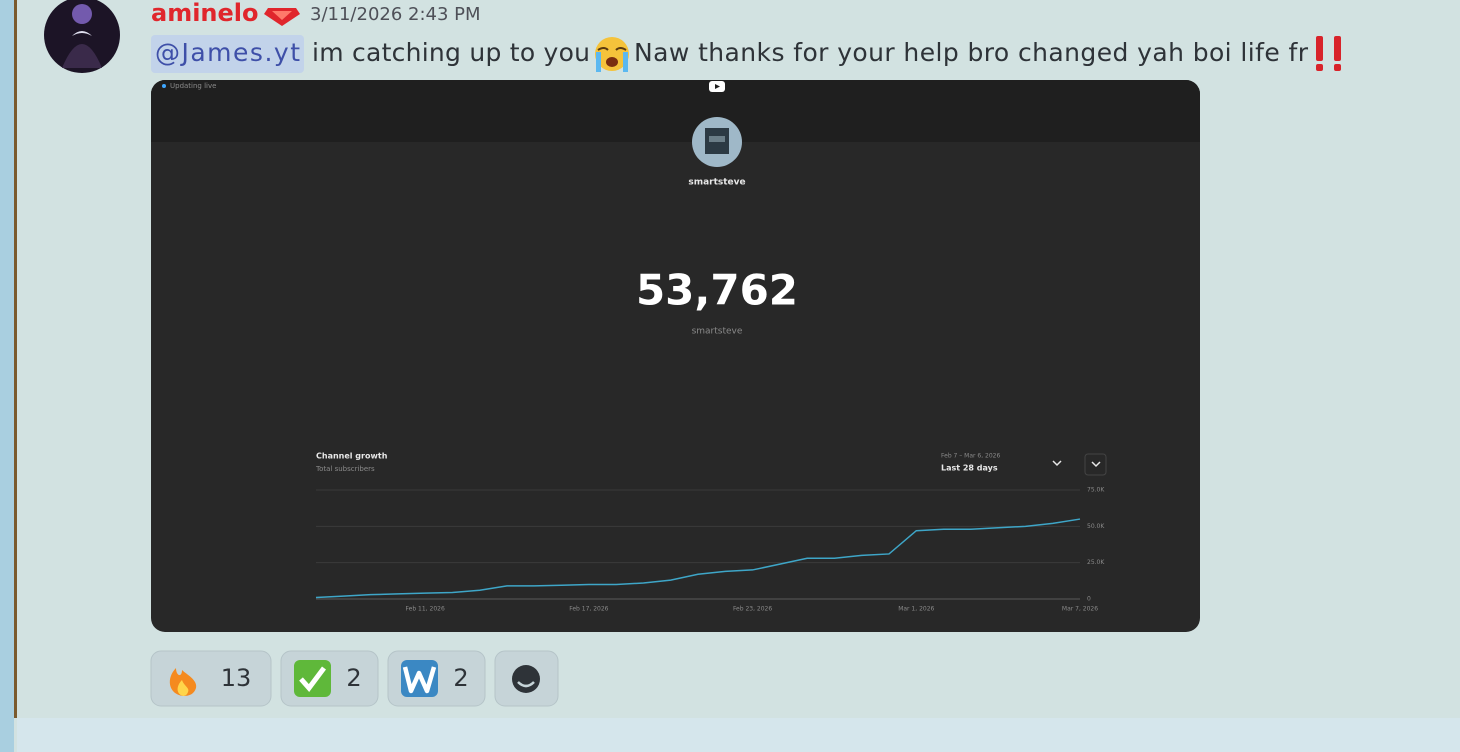 Image resolution: width=1460 pixels, height=752 pixels. I want to click on timestamp: 3/11/2026 2:43 PM, so click(395, 14).